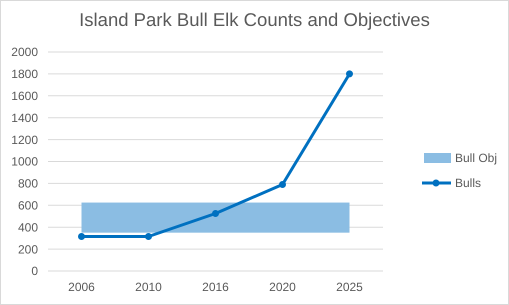 This screenshot has height=305, width=509. Describe the element at coordinates (24, 161) in the screenshot. I see `y-tick-label: 1000` at that location.